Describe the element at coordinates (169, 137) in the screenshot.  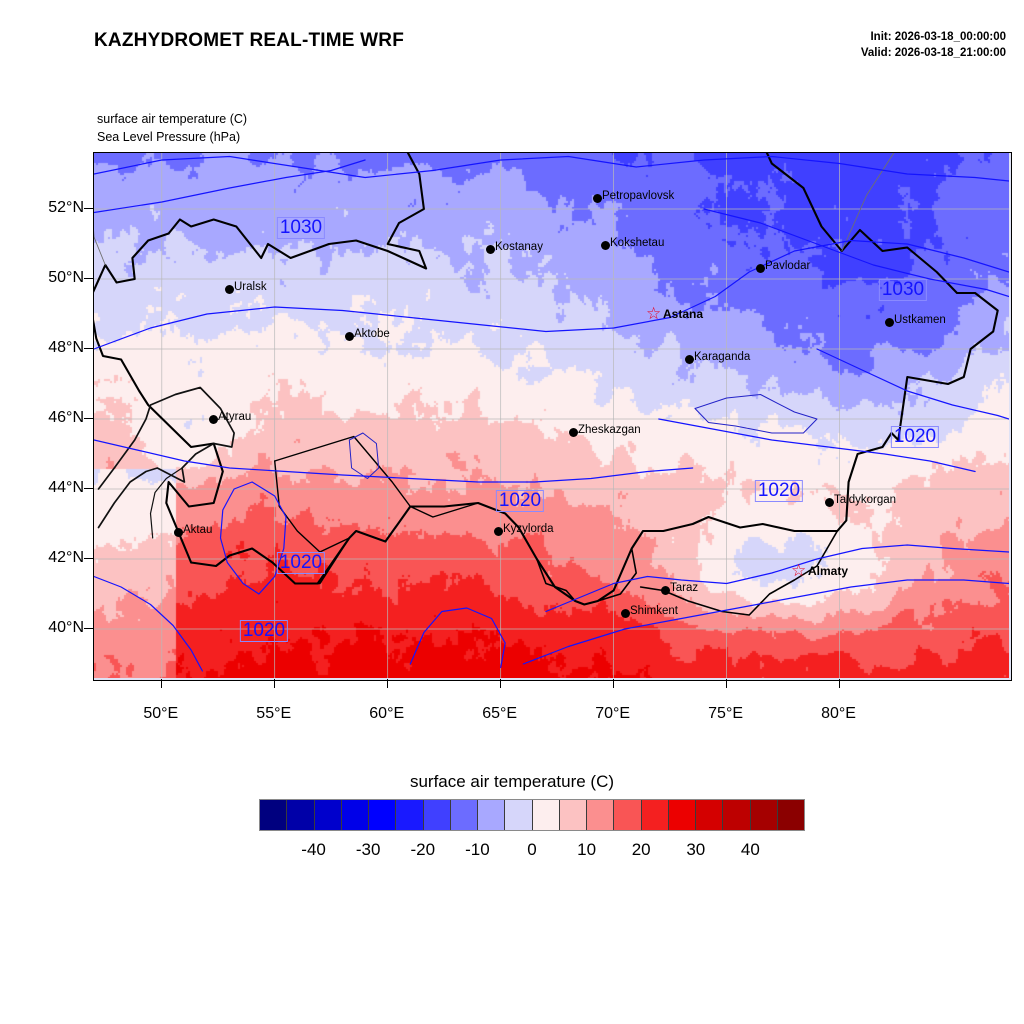
I see `field-caption-pressure: Sea Level Pressure (hPa)` at that location.